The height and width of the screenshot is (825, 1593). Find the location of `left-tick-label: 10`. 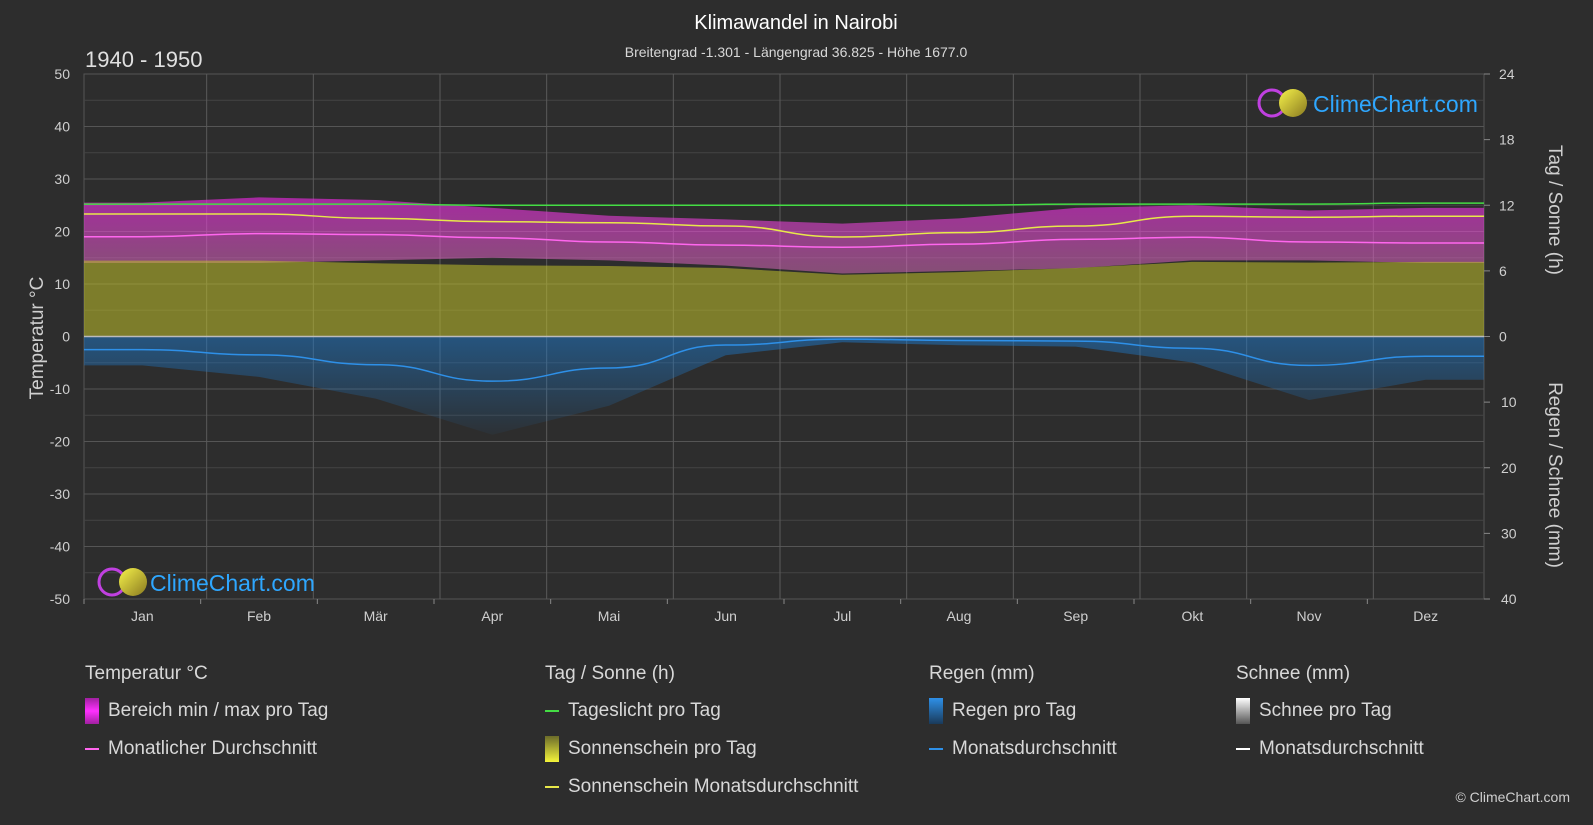

left-tick-label: 10 is located at coordinates (62, 284).